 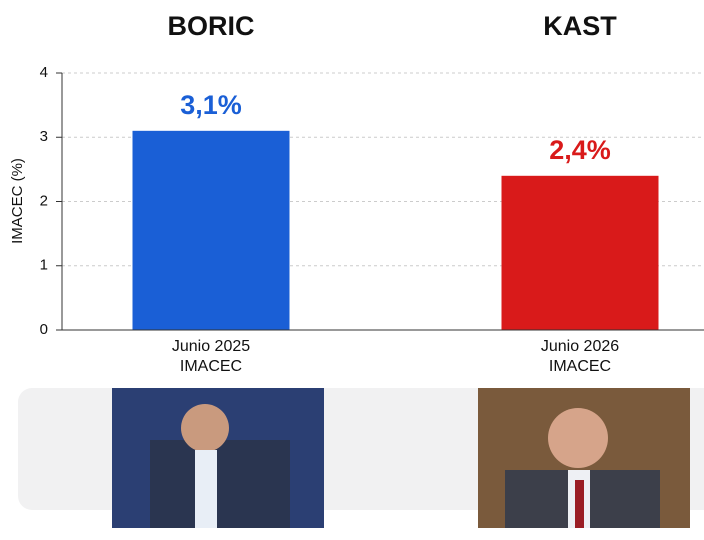 What do you see at coordinates (218, 458) in the screenshot?
I see `photo-boric` at bounding box center [218, 458].